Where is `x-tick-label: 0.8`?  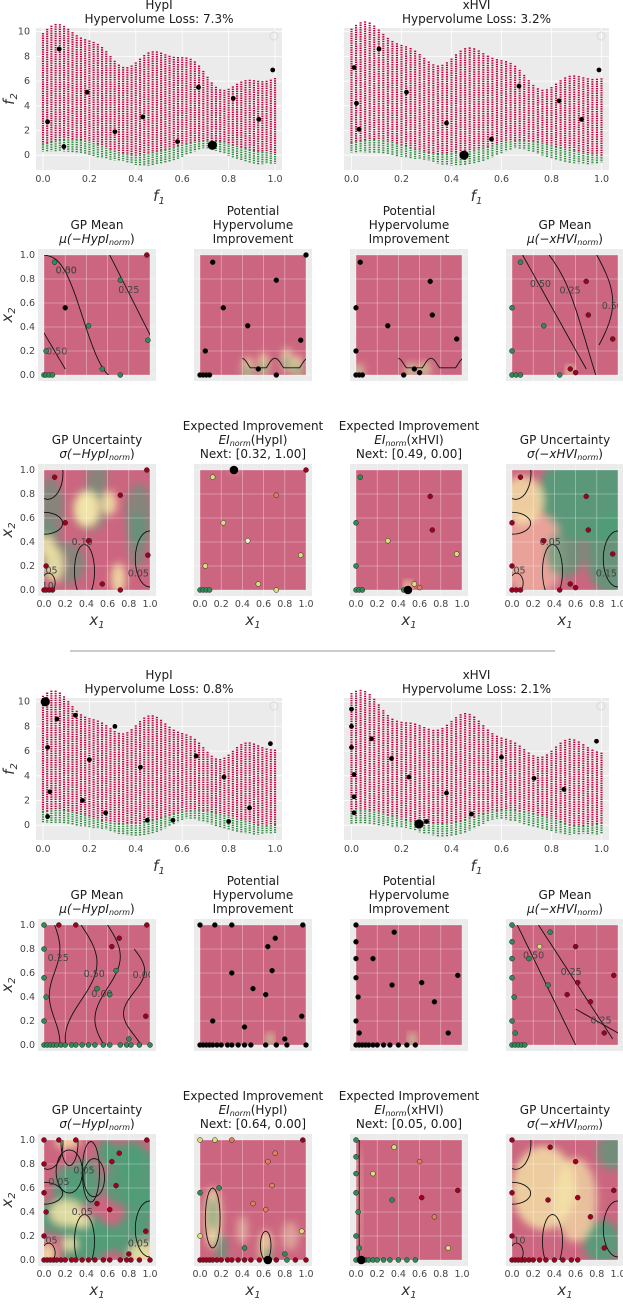
x-tick-label: 0.8 is located at coordinates (596, 1274).